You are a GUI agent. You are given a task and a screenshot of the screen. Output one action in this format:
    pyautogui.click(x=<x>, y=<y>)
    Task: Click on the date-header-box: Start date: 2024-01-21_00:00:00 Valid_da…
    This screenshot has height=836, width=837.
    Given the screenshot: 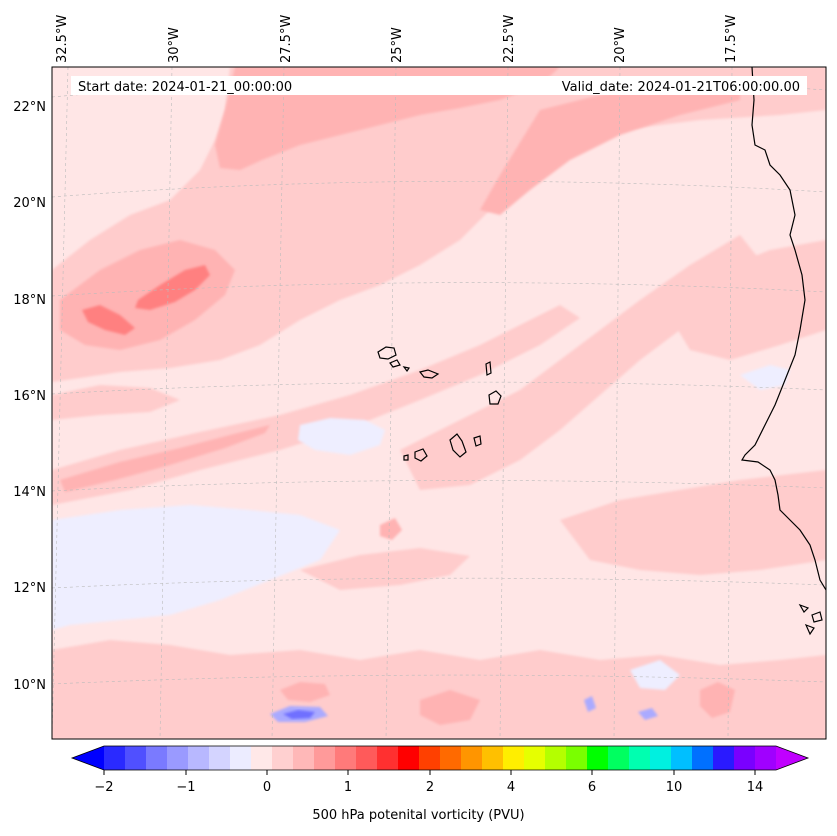 What is the action you would take?
    pyautogui.click(x=439, y=85)
    